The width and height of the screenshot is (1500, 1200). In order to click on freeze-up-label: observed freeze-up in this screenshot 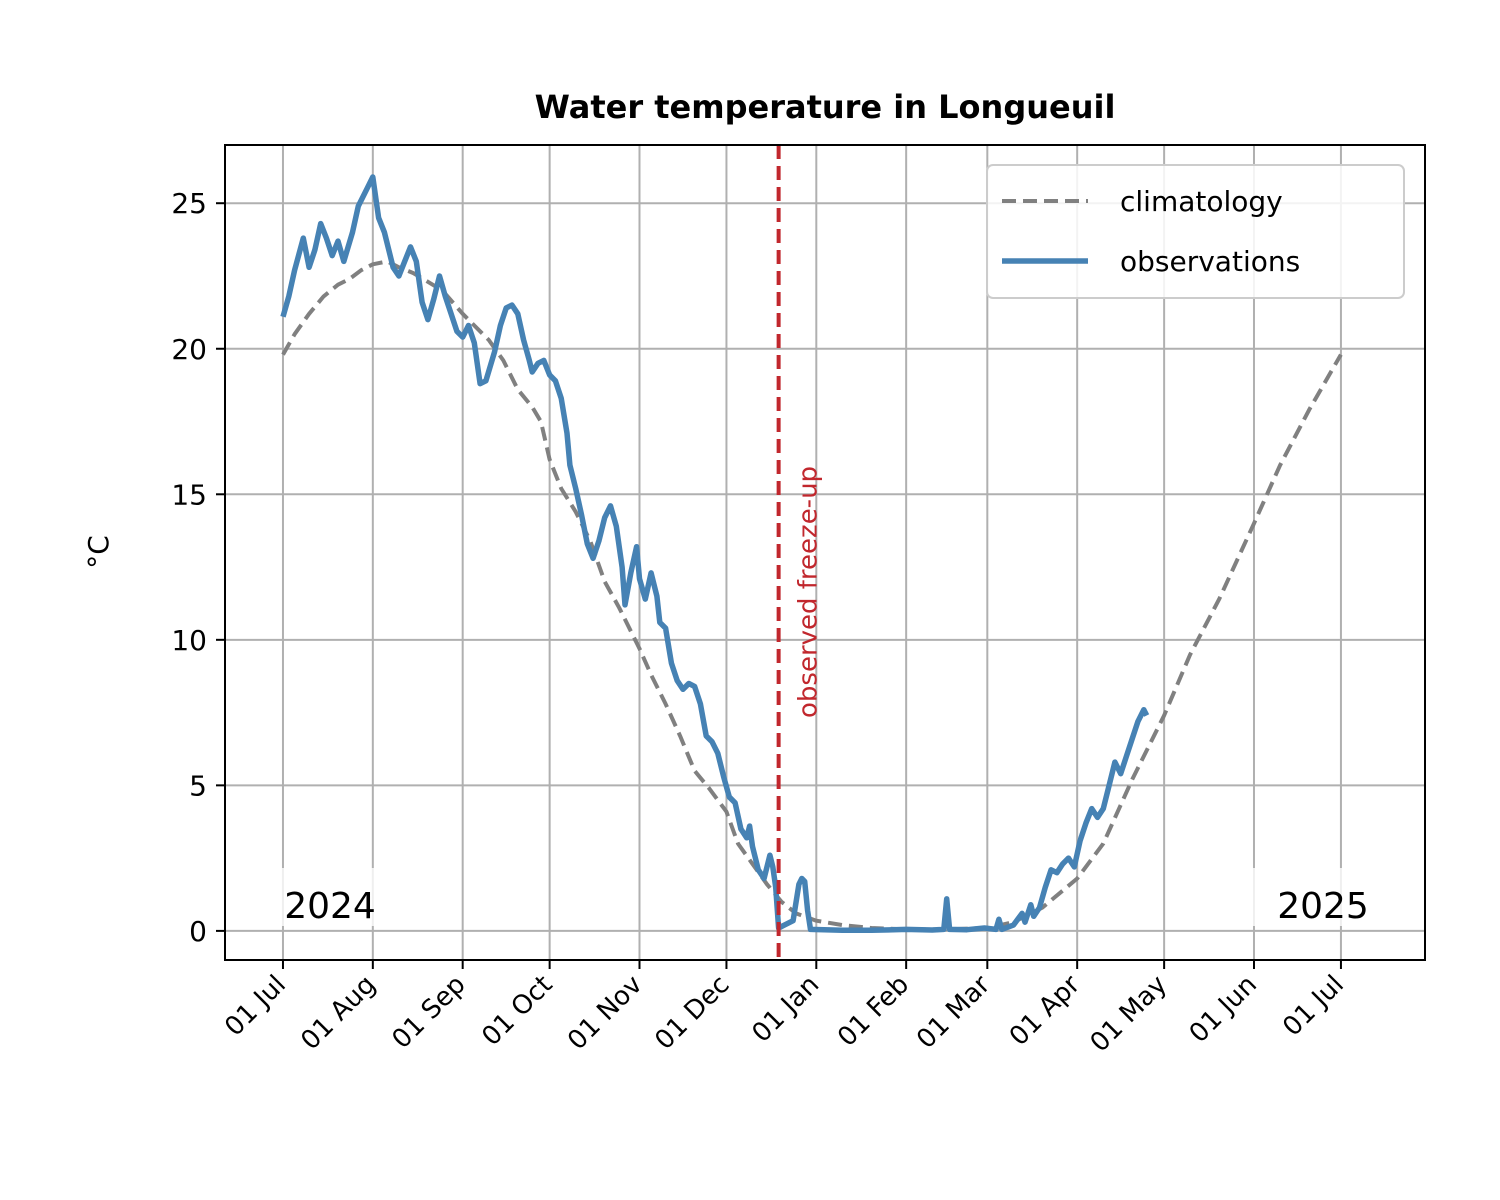, I will do `click(809, 592)`.